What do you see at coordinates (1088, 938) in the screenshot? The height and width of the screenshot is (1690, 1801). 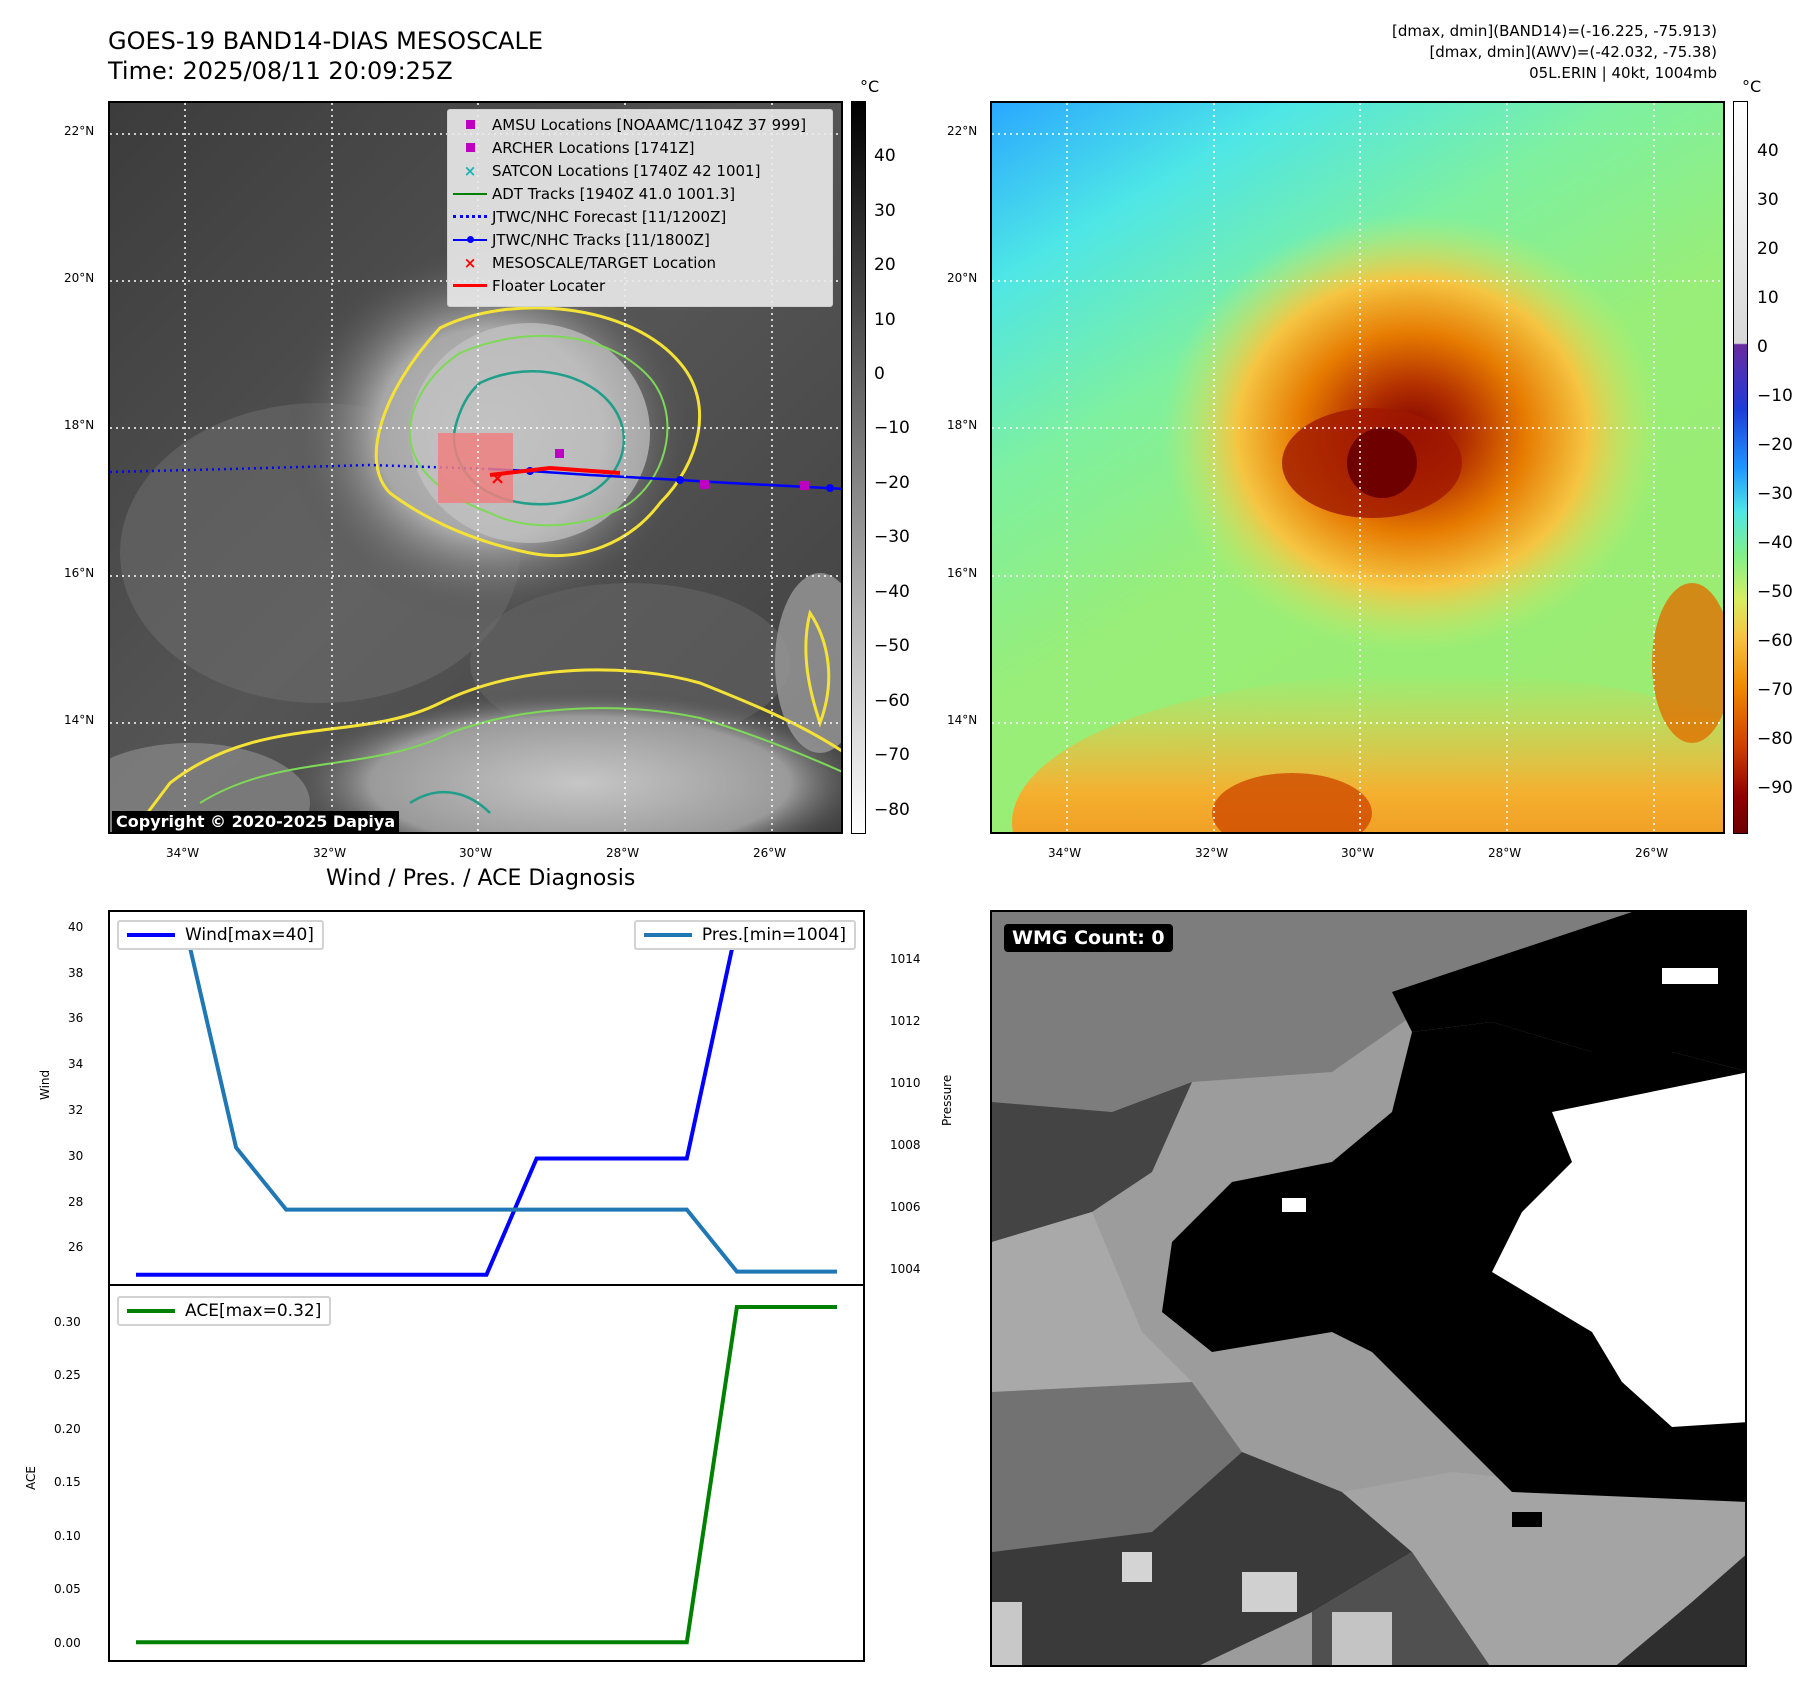 I see `wmg-count-badge: WMG Count: 0` at bounding box center [1088, 938].